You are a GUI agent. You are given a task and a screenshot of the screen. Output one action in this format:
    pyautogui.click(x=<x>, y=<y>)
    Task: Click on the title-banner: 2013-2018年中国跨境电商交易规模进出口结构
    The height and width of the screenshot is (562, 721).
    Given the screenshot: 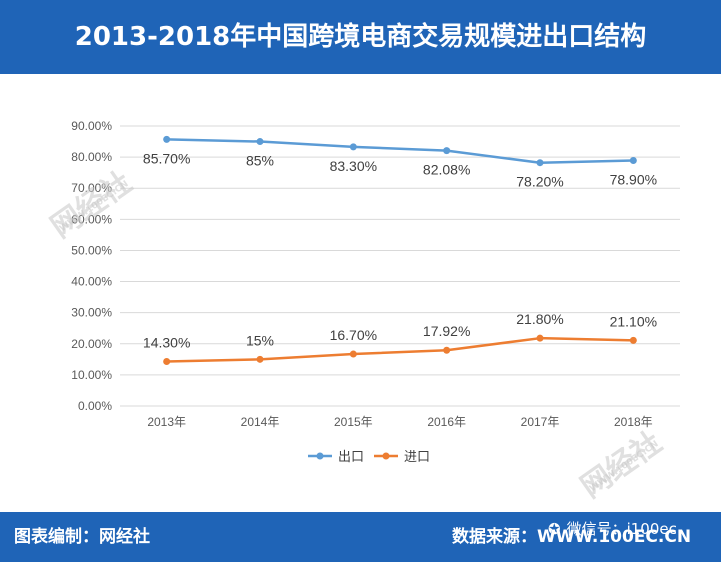 What is the action you would take?
    pyautogui.click(x=360, y=37)
    